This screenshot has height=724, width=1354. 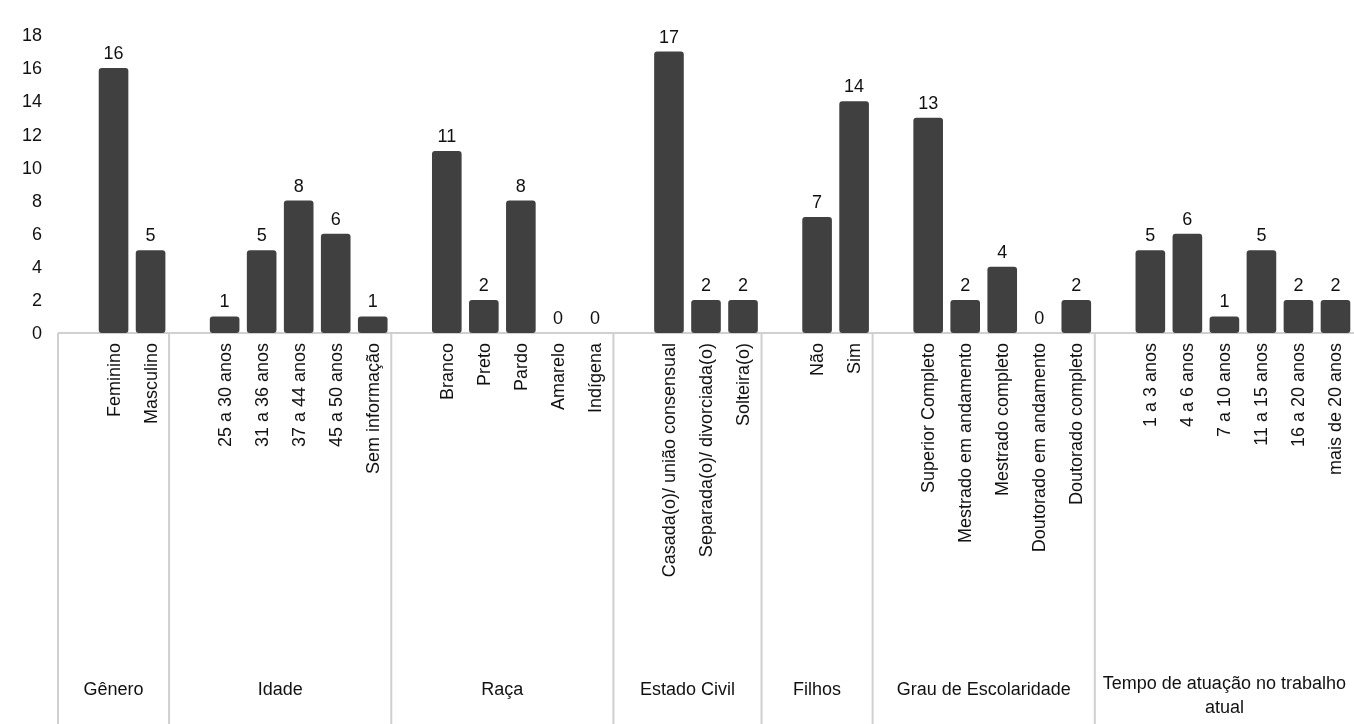 What do you see at coordinates (1335, 409) in the screenshot?
I see `x-tick-label: mais de 20 anos` at bounding box center [1335, 409].